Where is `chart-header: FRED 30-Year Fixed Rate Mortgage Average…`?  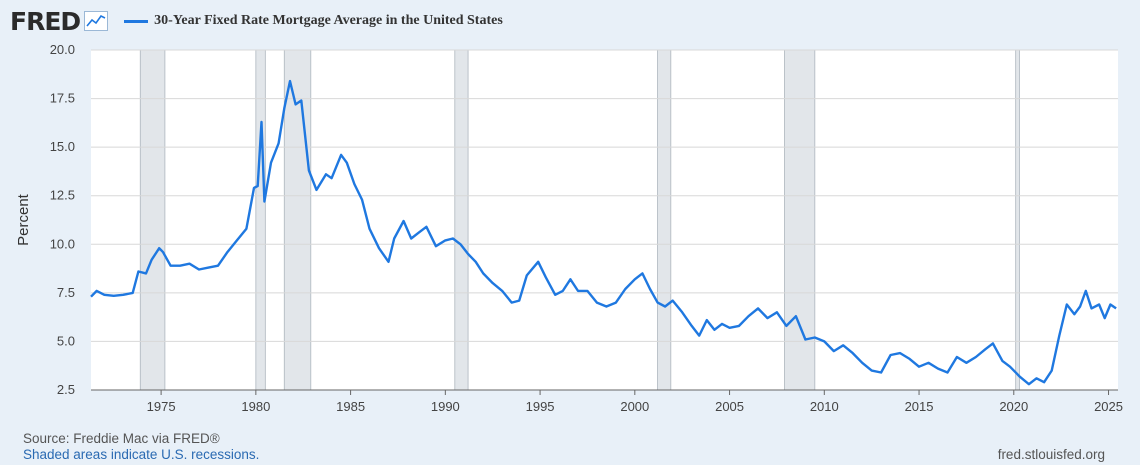 chart-header: FRED 30-Year Fixed Rate Mortgage Average… is located at coordinates (256, 21).